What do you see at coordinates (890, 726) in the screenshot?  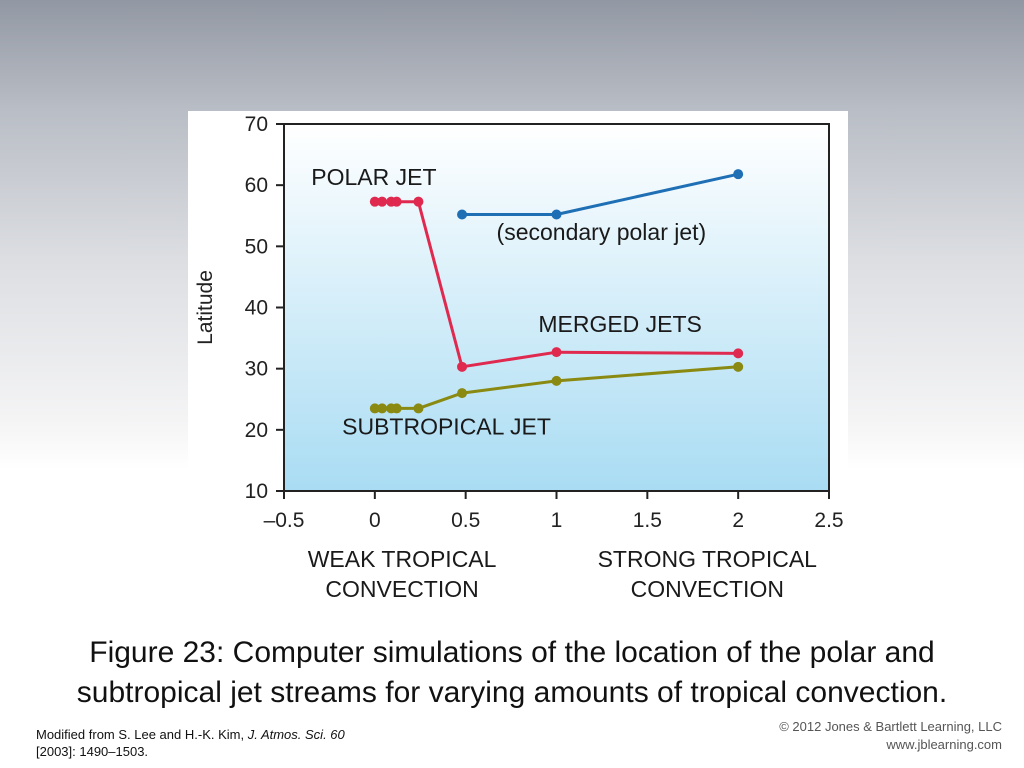 I see `copyright-line: © 2012 Jones & Bartlett Learning, LLC` at bounding box center [890, 726].